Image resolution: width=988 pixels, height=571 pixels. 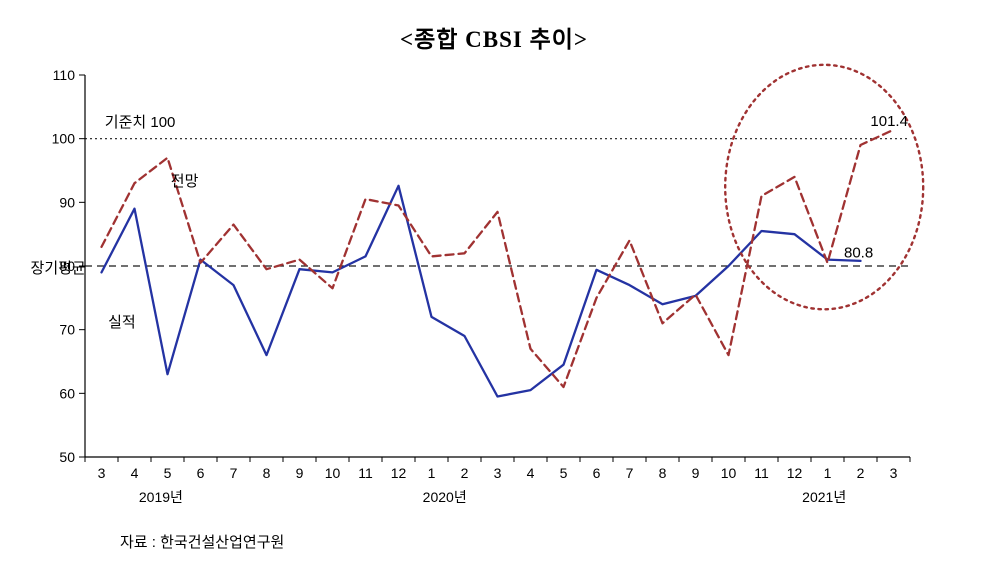 I want to click on y-tick-label: 80, so click(x=67, y=266).